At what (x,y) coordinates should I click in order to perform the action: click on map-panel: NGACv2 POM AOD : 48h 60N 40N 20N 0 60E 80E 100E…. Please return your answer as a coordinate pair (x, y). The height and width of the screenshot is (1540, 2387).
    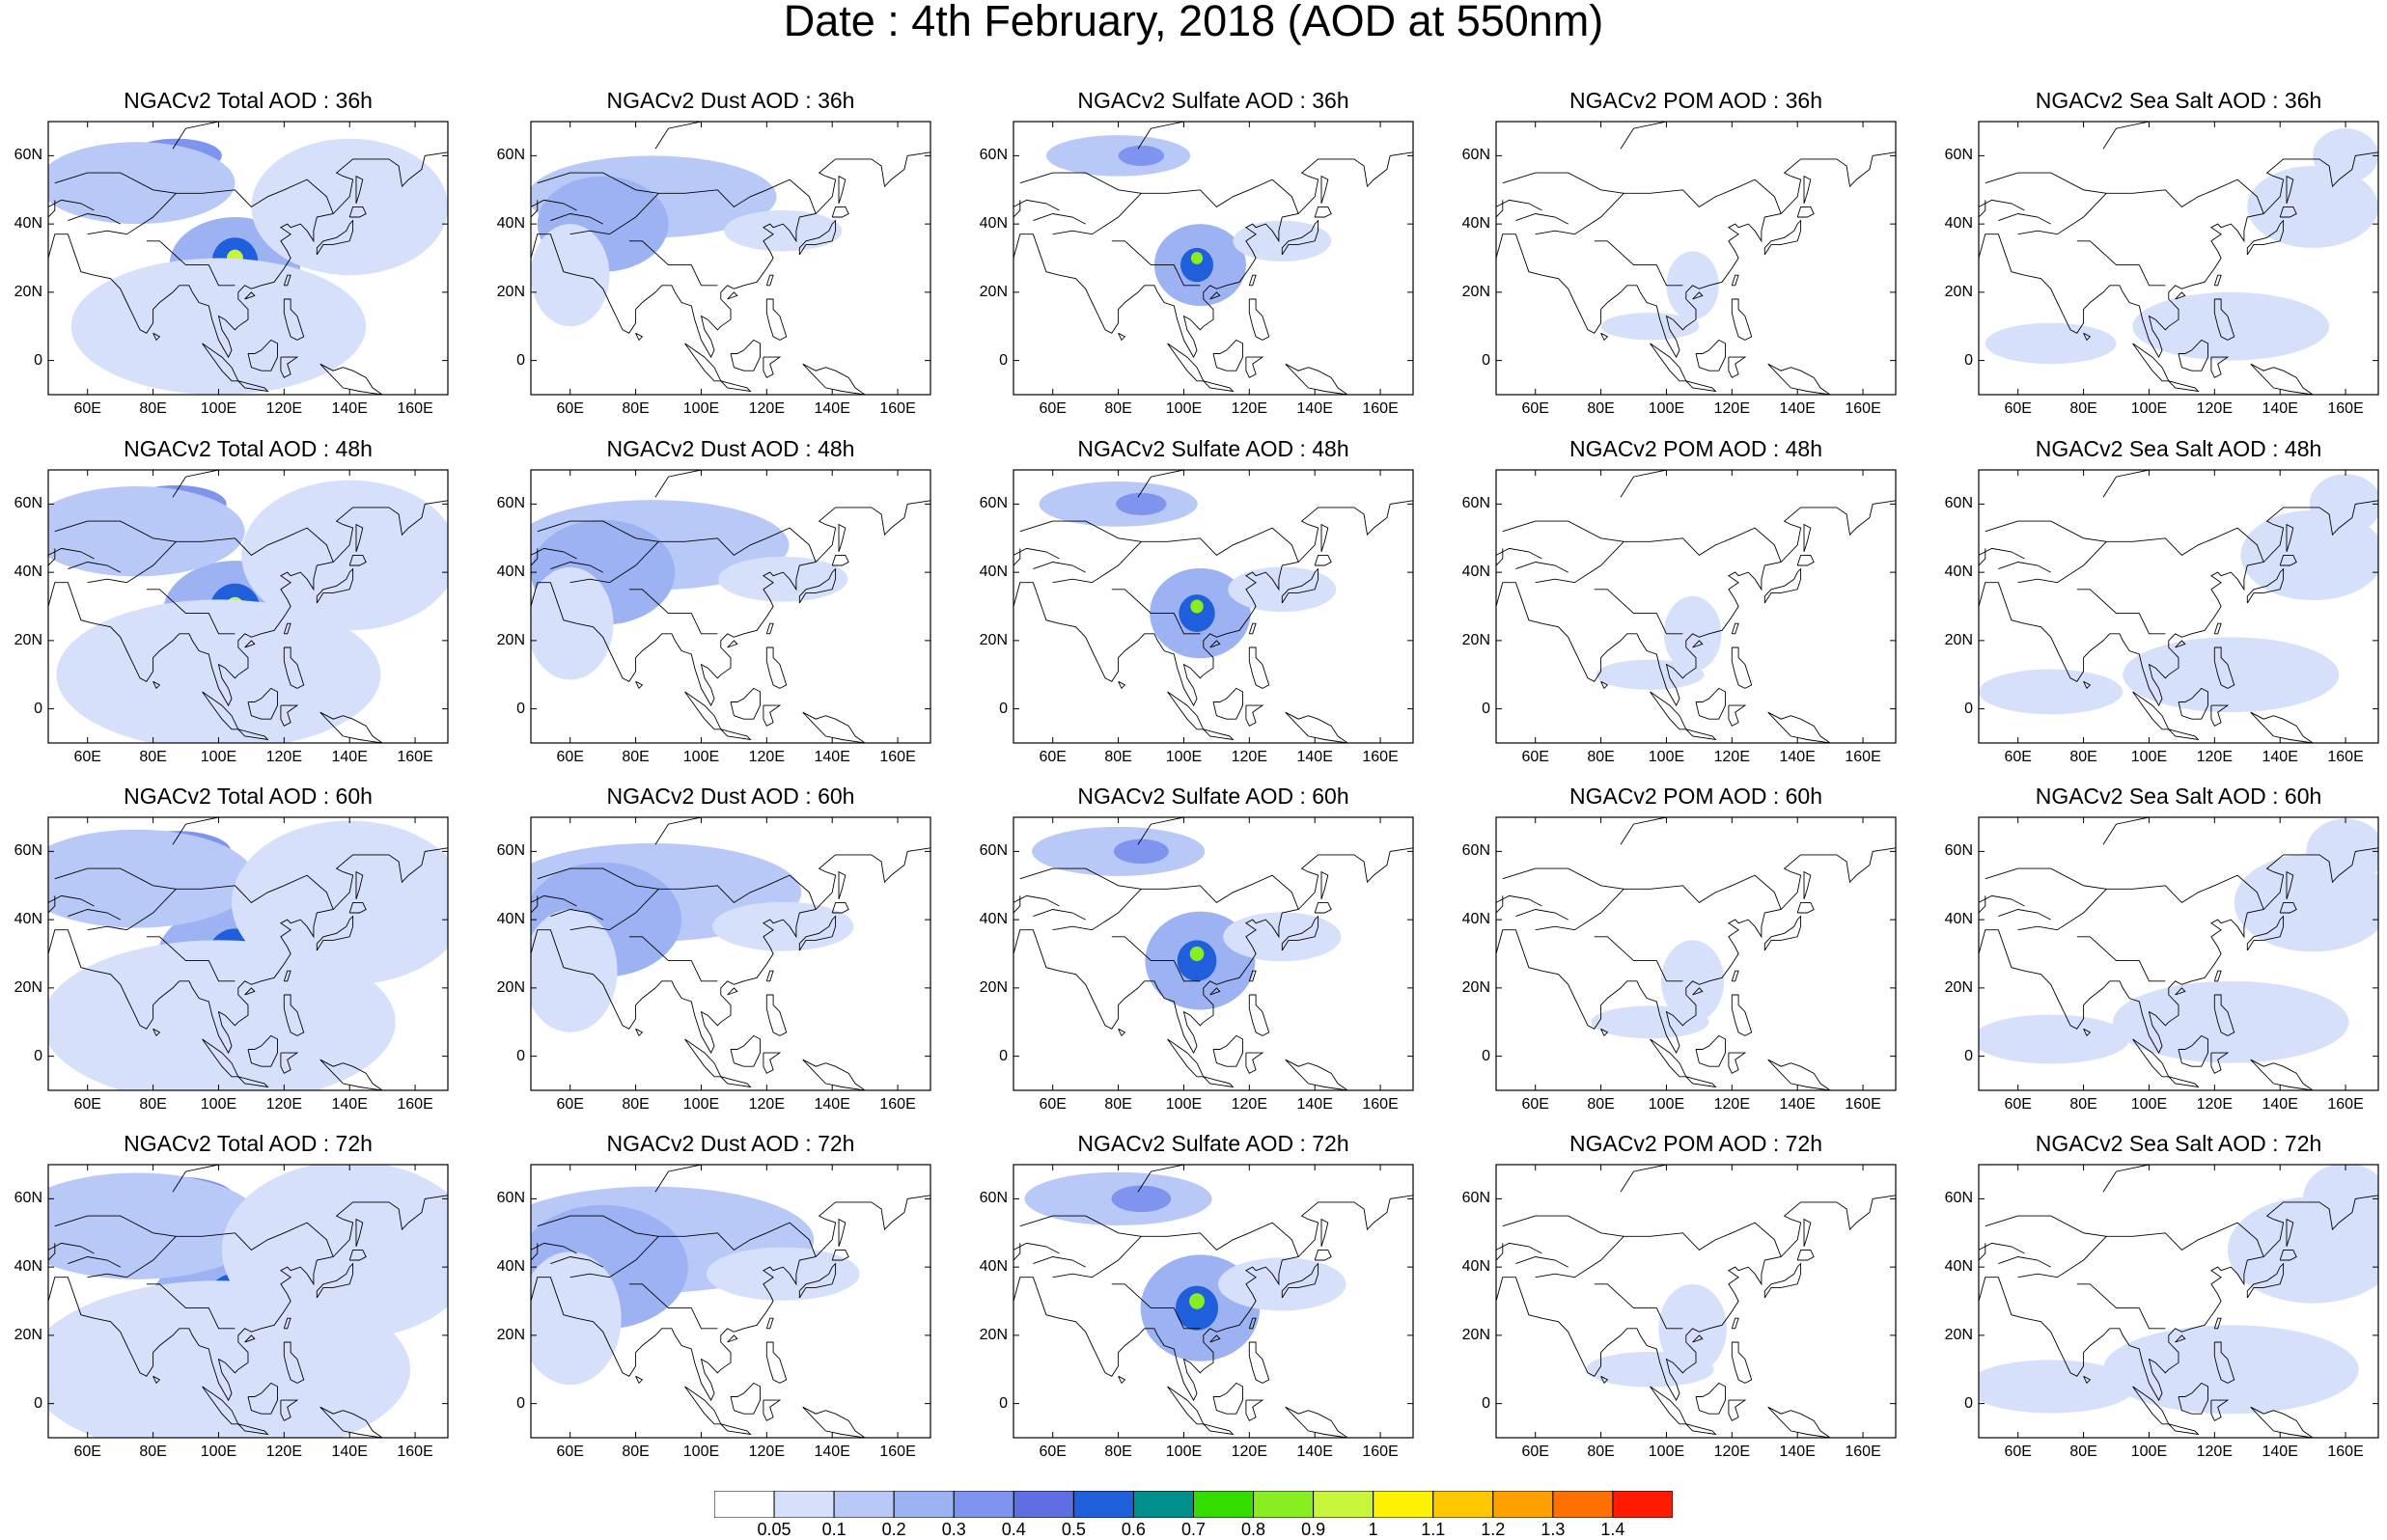
    Looking at the image, I should click on (1679, 606).